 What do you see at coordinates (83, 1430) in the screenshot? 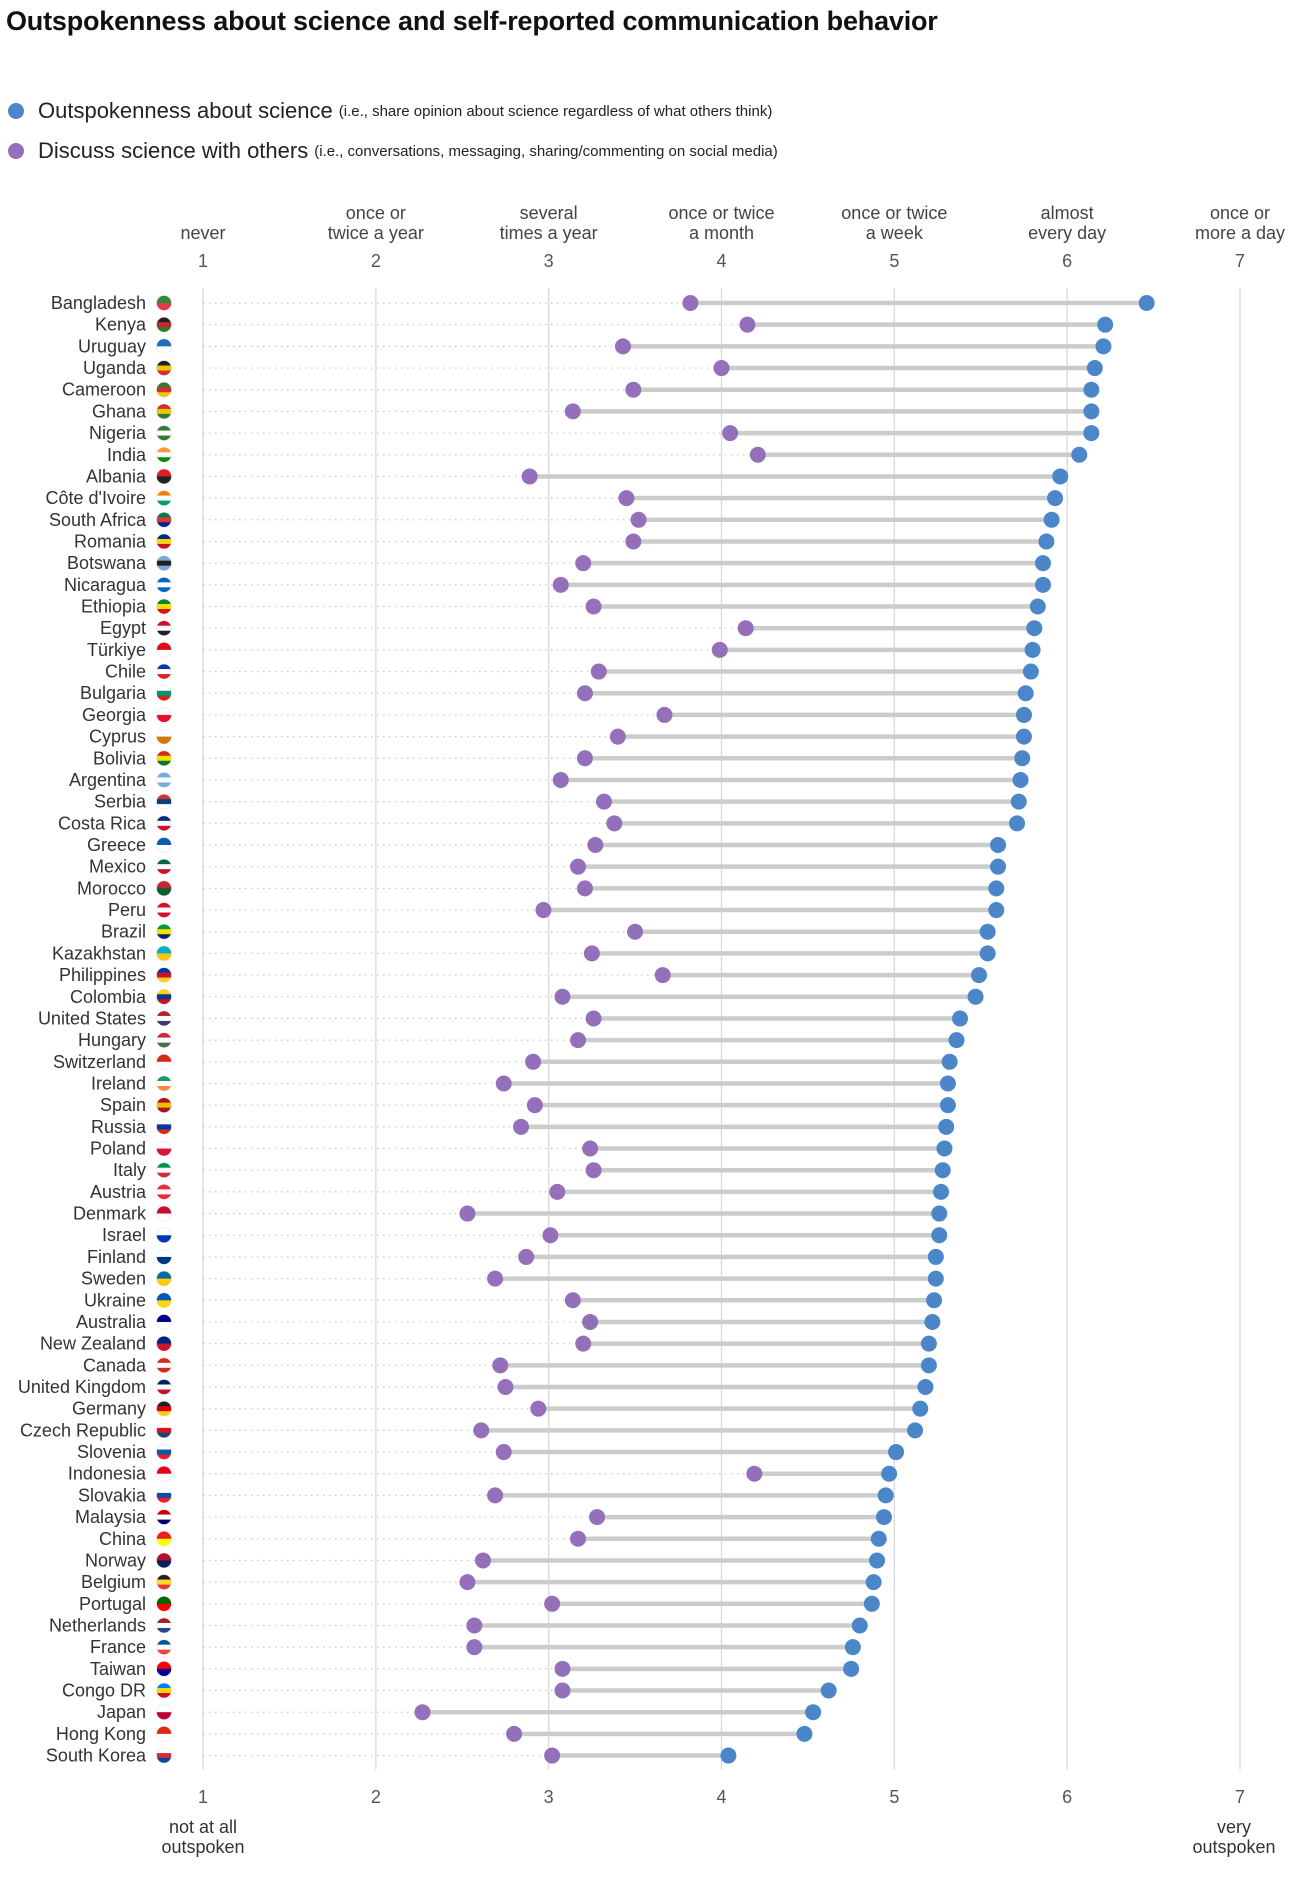
I see `country-label: Czech Republic` at bounding box center [83, 1430].